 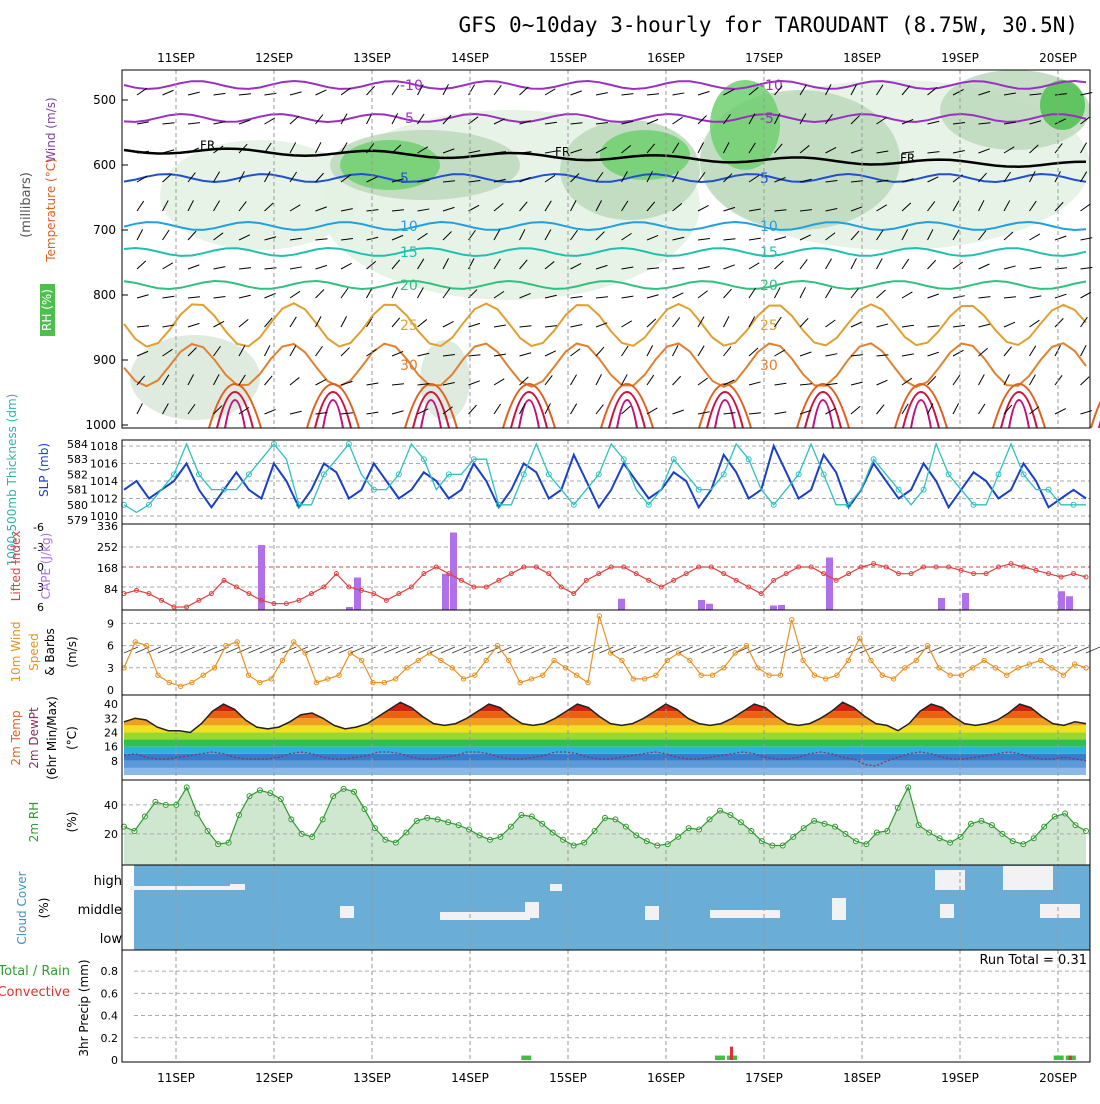 I want to click on bottom-date-label: 16SEP, so click(x=666, y=1078).